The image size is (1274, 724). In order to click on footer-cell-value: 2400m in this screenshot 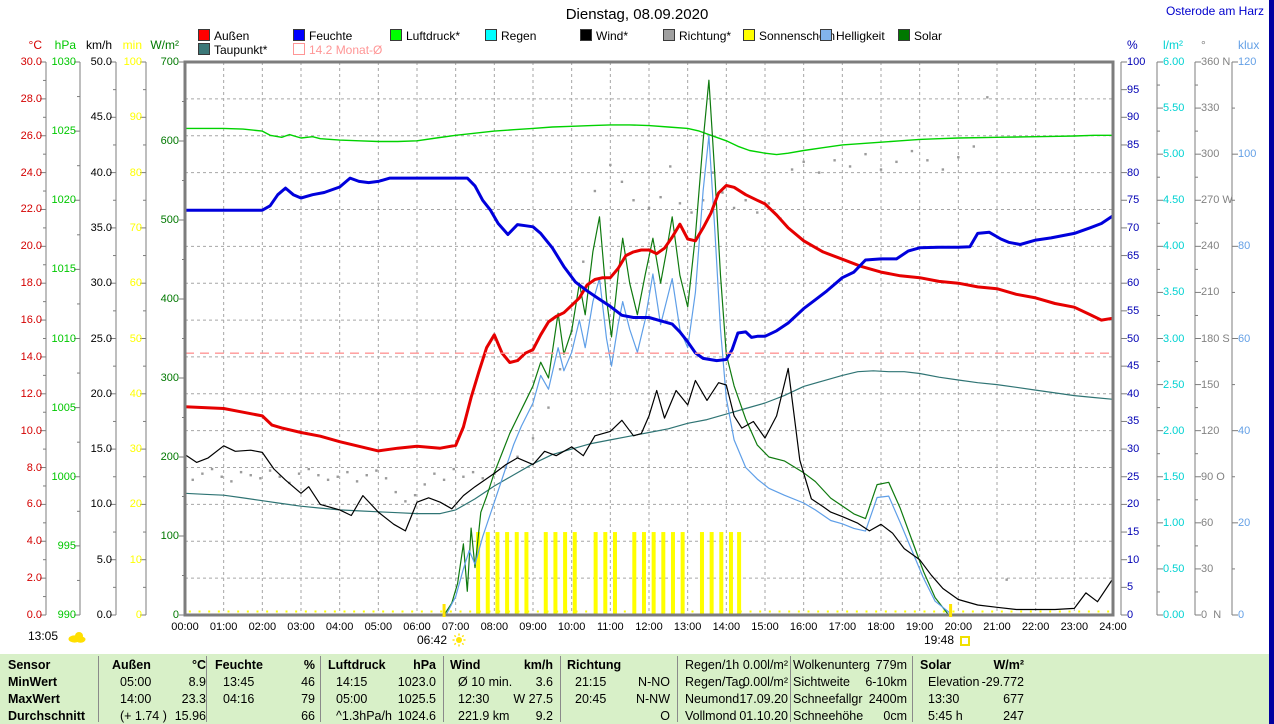, I will do `click(887, 699)`.